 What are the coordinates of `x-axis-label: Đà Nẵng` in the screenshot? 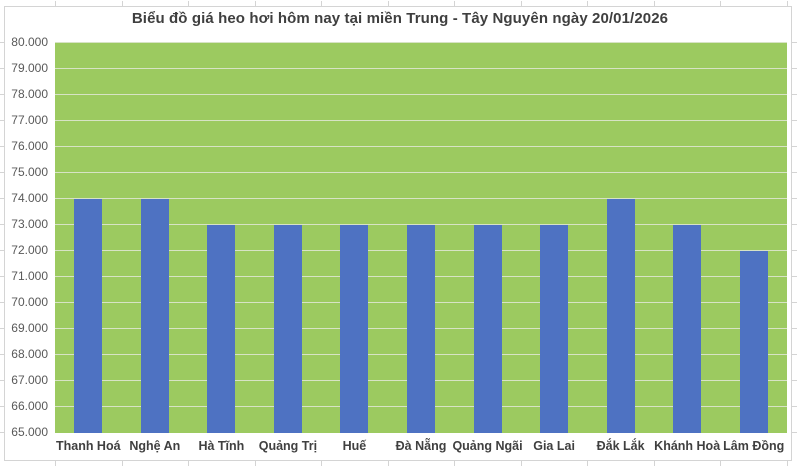 It's located at (421, 446).